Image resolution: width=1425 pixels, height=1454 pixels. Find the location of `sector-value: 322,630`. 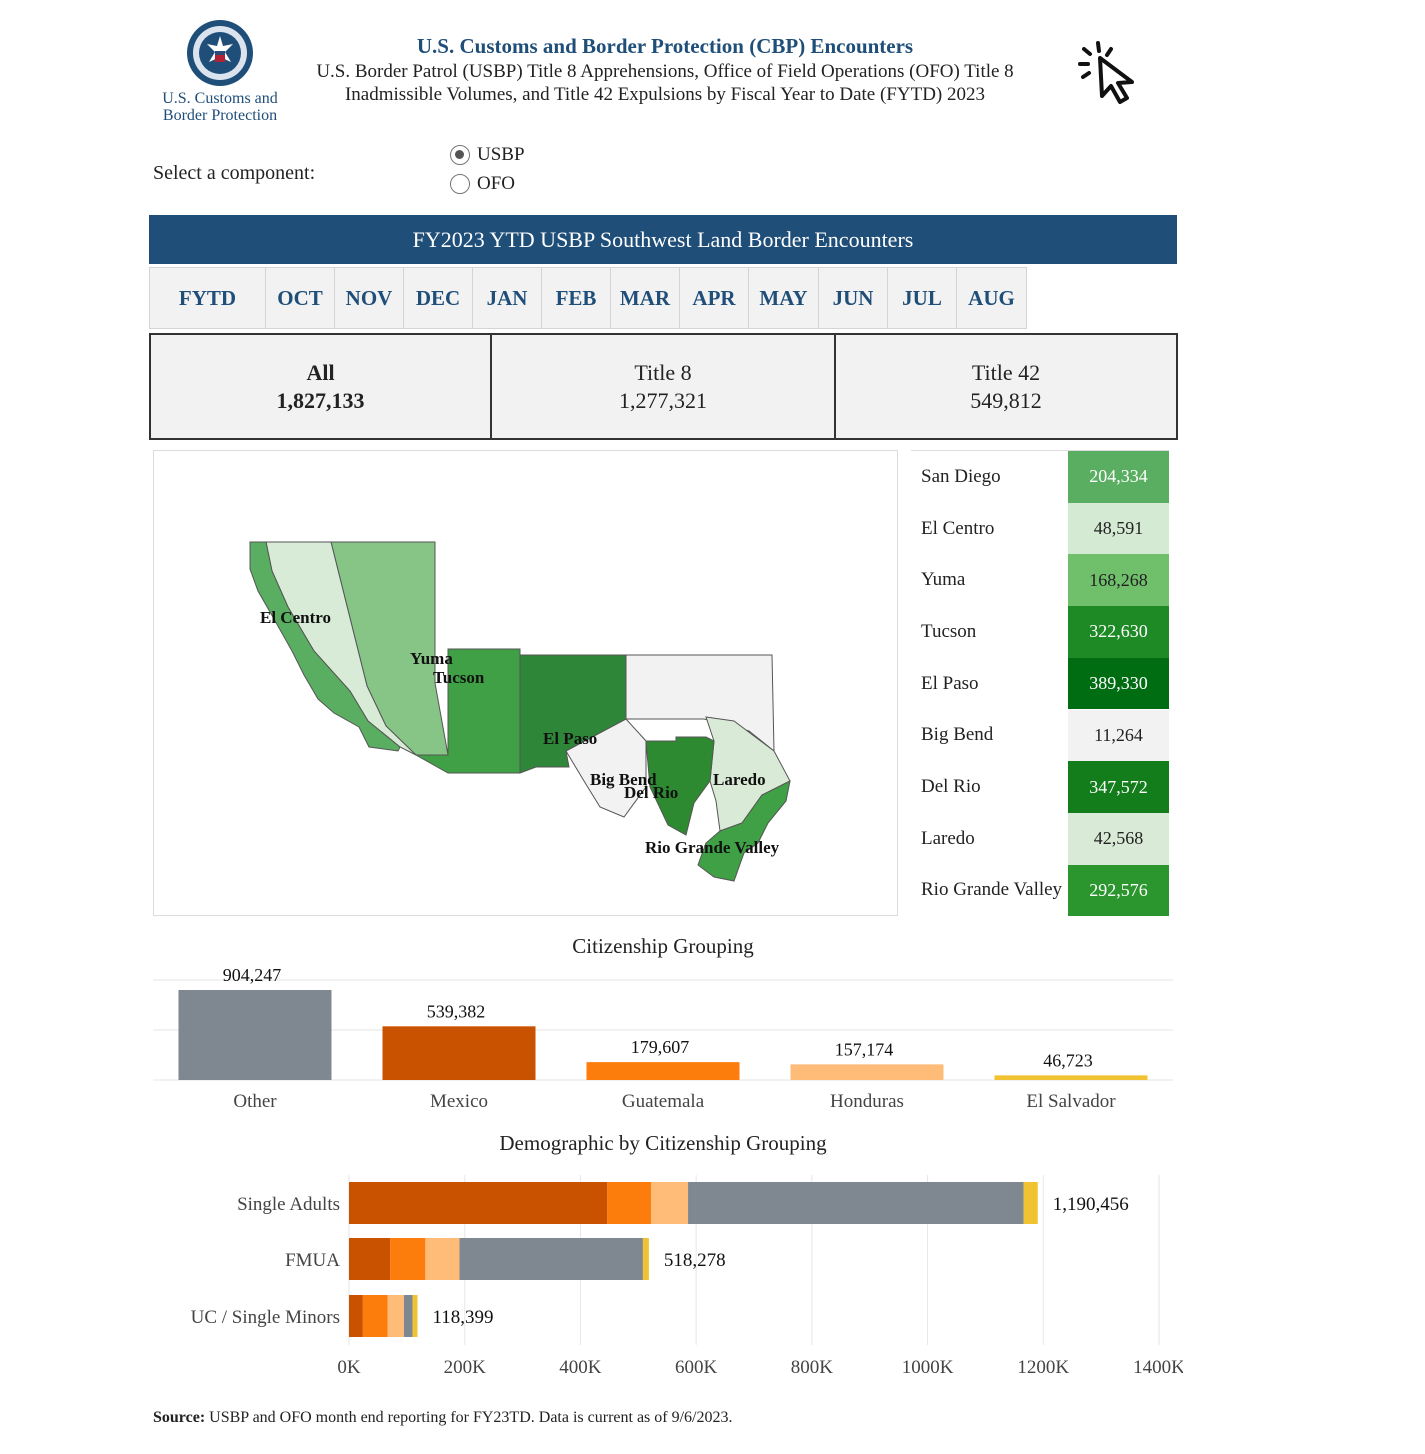

sector-value: 322,630 is located at coordinates (1118, 632).